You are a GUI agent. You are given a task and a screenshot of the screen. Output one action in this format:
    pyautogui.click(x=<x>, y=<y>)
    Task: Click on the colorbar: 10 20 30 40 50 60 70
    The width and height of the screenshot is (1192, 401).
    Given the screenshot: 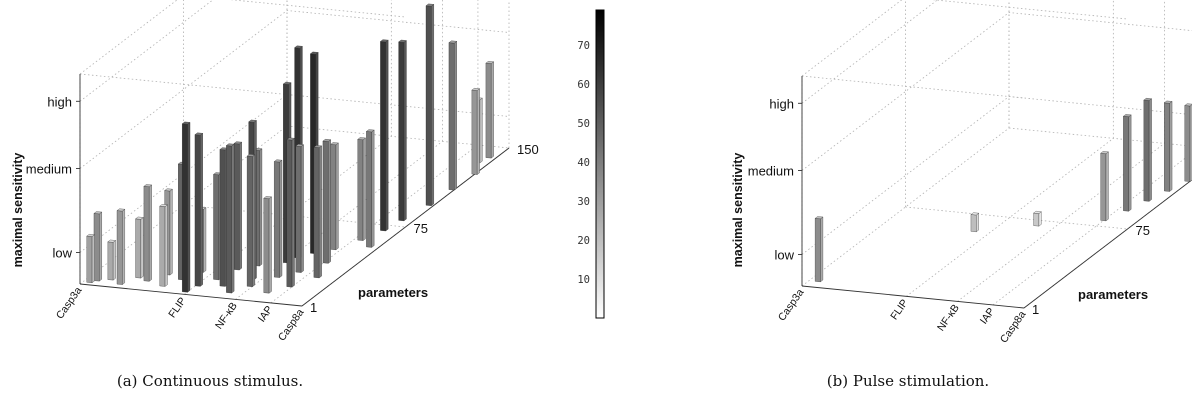 What is the action you would take?
    pyautogui.click(x=591, y=164)
    